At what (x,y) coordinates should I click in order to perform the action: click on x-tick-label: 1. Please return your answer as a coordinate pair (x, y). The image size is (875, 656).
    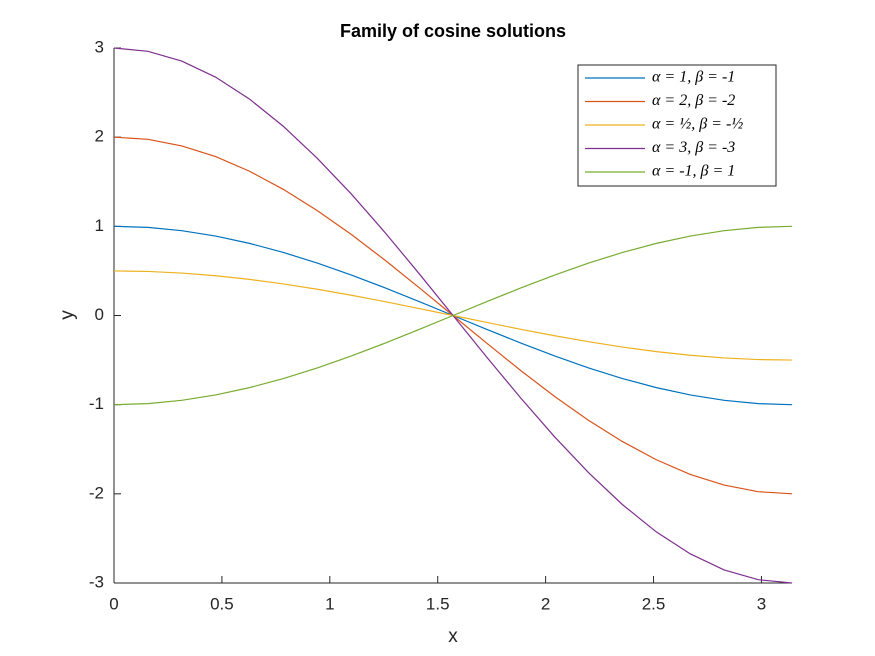
    Looking at the image, I should click on (329, 603).